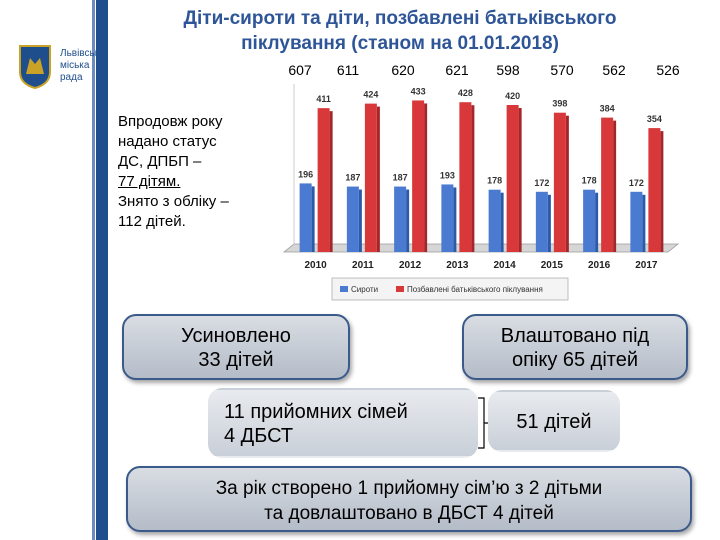 The height and width of the screenshot is (540, 720). Describe the element at coordinates (370, 177) in the screenshot. I see `bar-deprived-2011` at that location.